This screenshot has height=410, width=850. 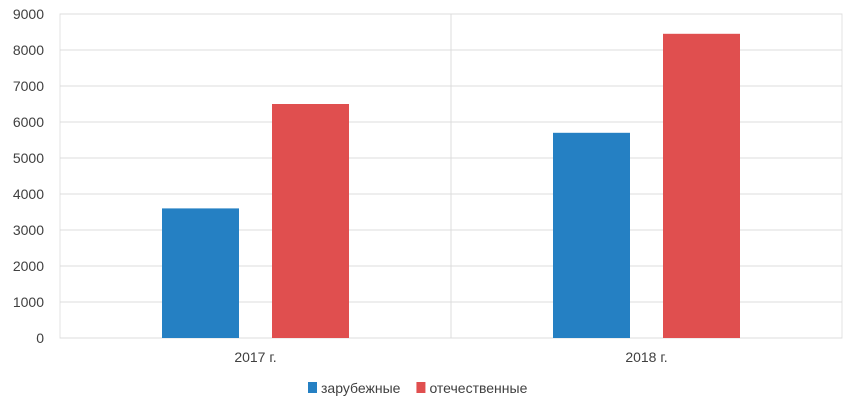 I want to click on legend-label: отечественные, so click(x=478, y=388).